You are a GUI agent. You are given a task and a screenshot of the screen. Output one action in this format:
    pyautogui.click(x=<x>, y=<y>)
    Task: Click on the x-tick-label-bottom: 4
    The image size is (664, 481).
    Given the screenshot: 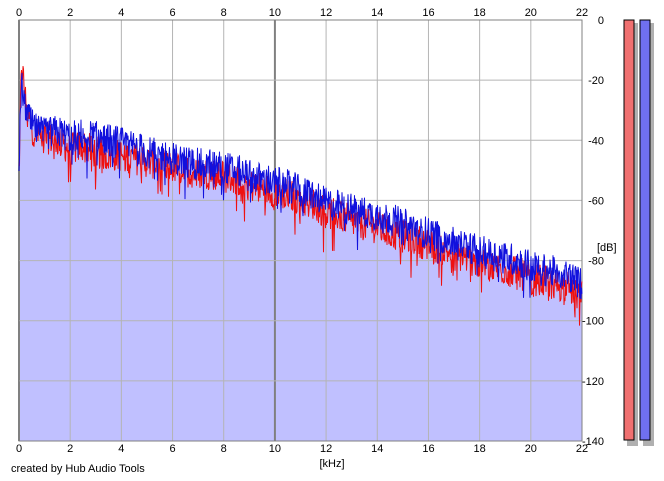 What is the action you would take?
    pyautogui.click(x=121, y=449)
    